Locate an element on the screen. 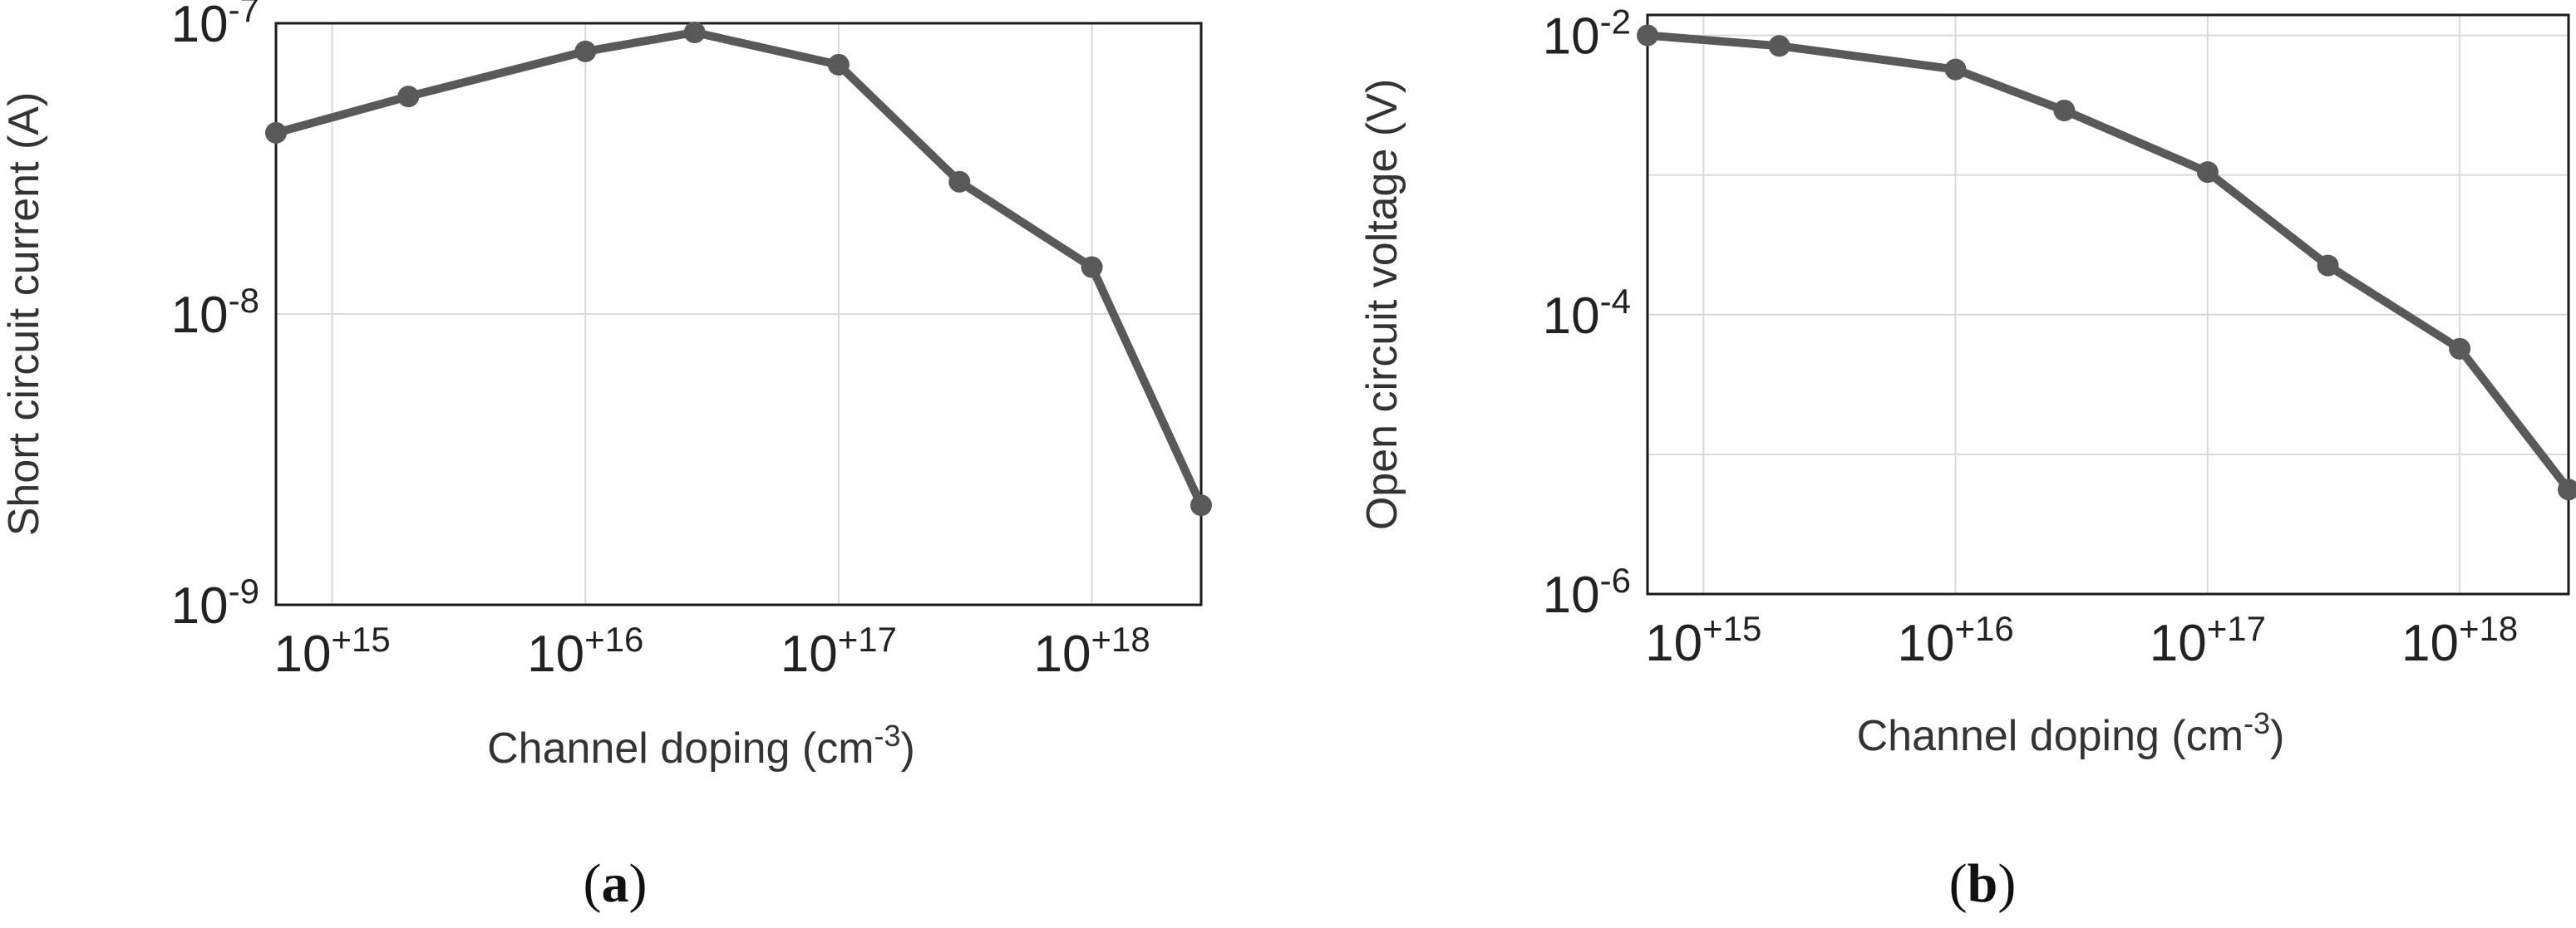 This screenshot has width=2576, height=928. y-tick-label: 10⁻⁴ is located at coordinates (1587, 313).